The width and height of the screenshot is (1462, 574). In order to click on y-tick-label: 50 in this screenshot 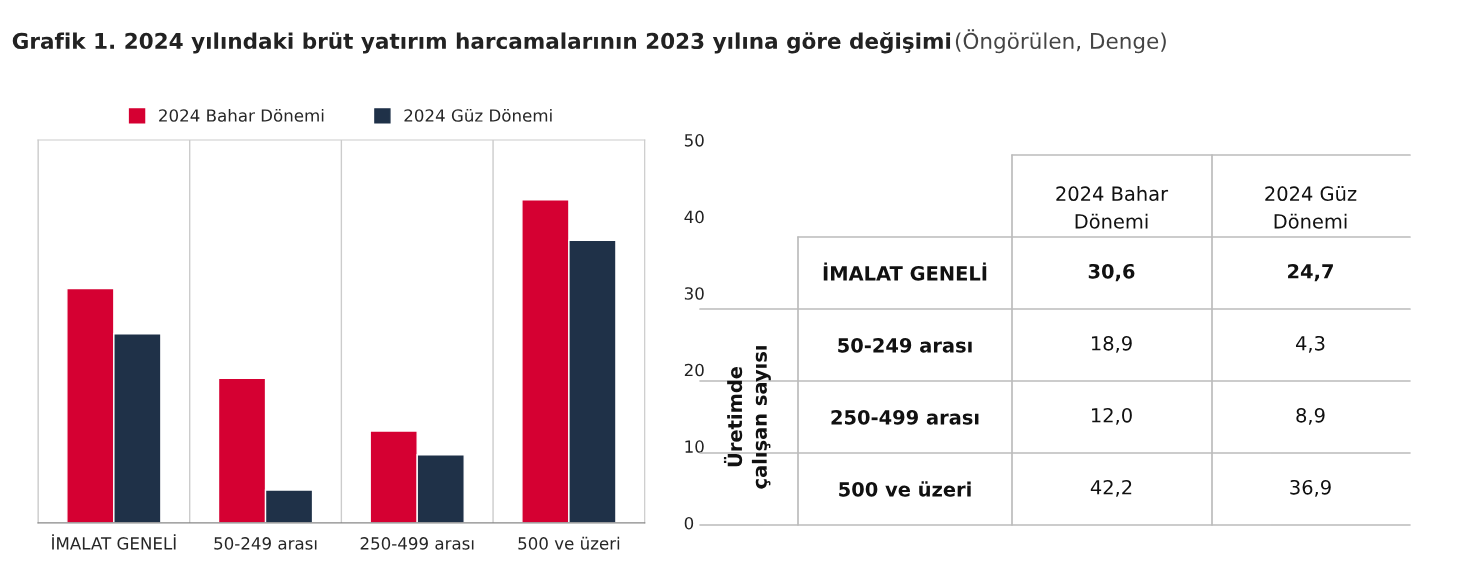, I will do `click(694, 140)`.